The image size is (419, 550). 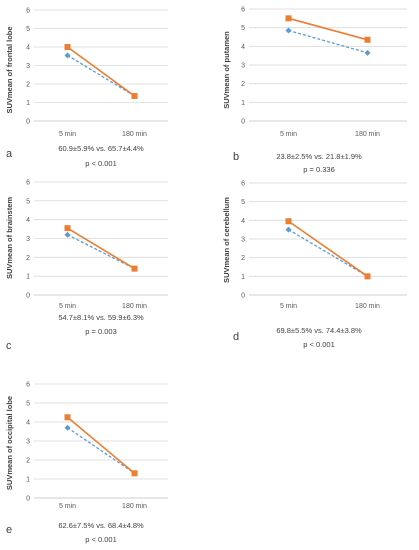 I want to click on y-axis-title: SUVmean of cerebellum, so click(x=226, y=240).